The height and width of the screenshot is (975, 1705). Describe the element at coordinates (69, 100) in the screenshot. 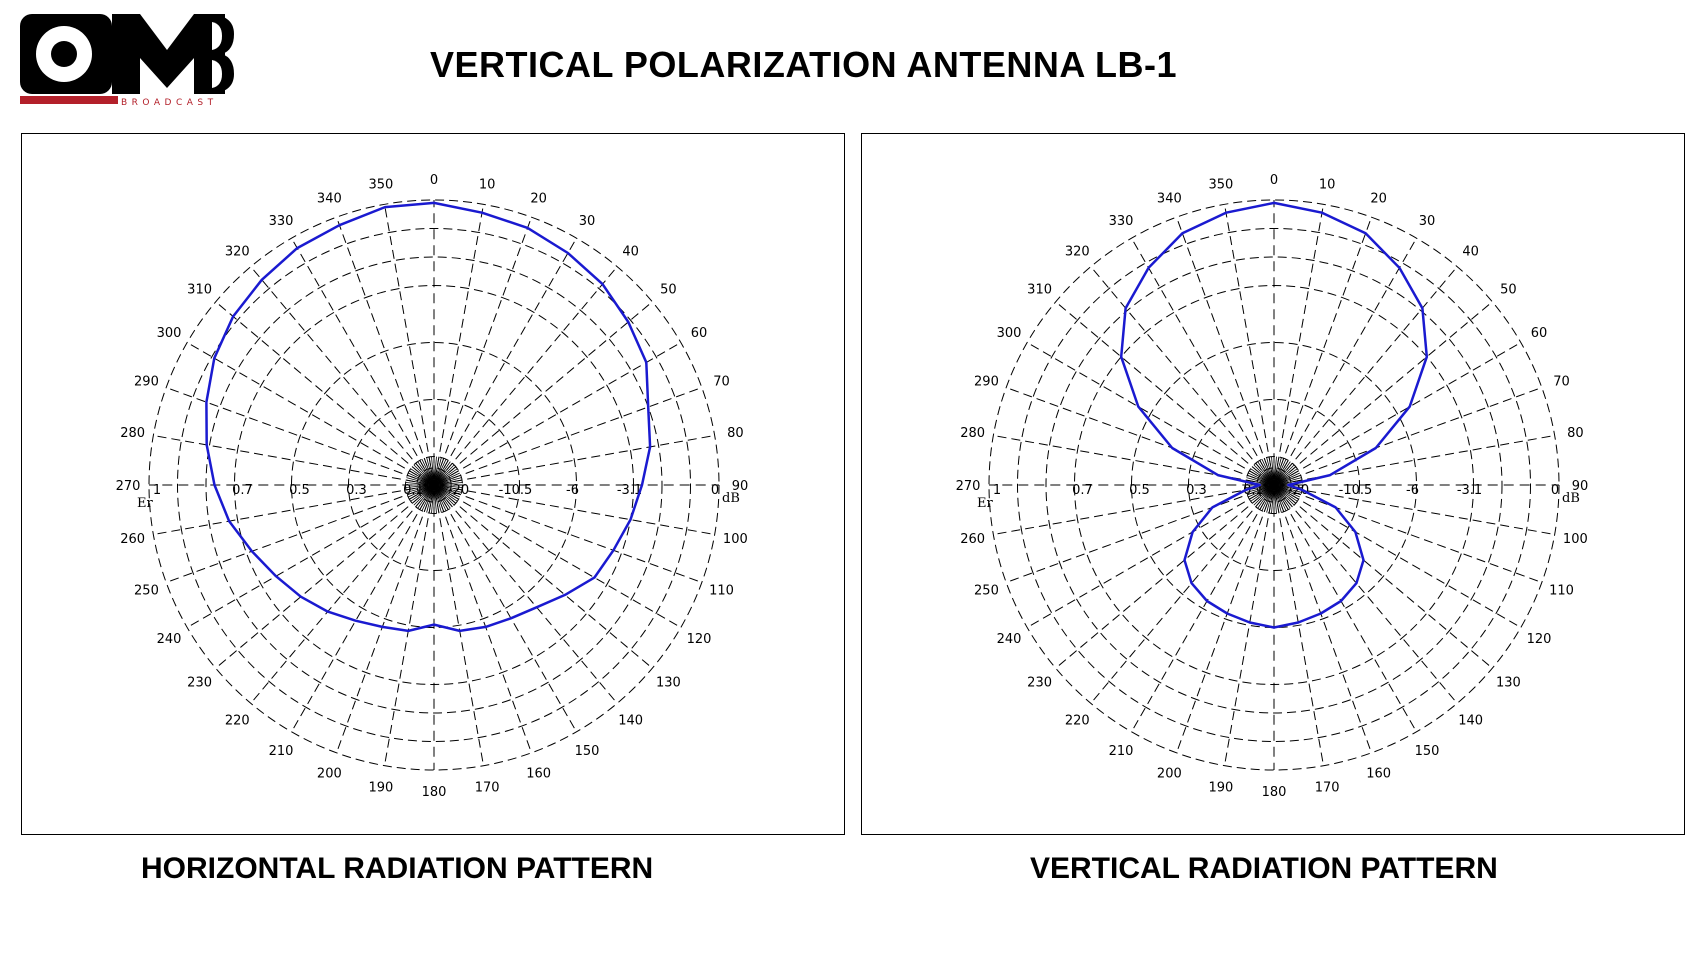

I see `logo-accent-bar` at that location.